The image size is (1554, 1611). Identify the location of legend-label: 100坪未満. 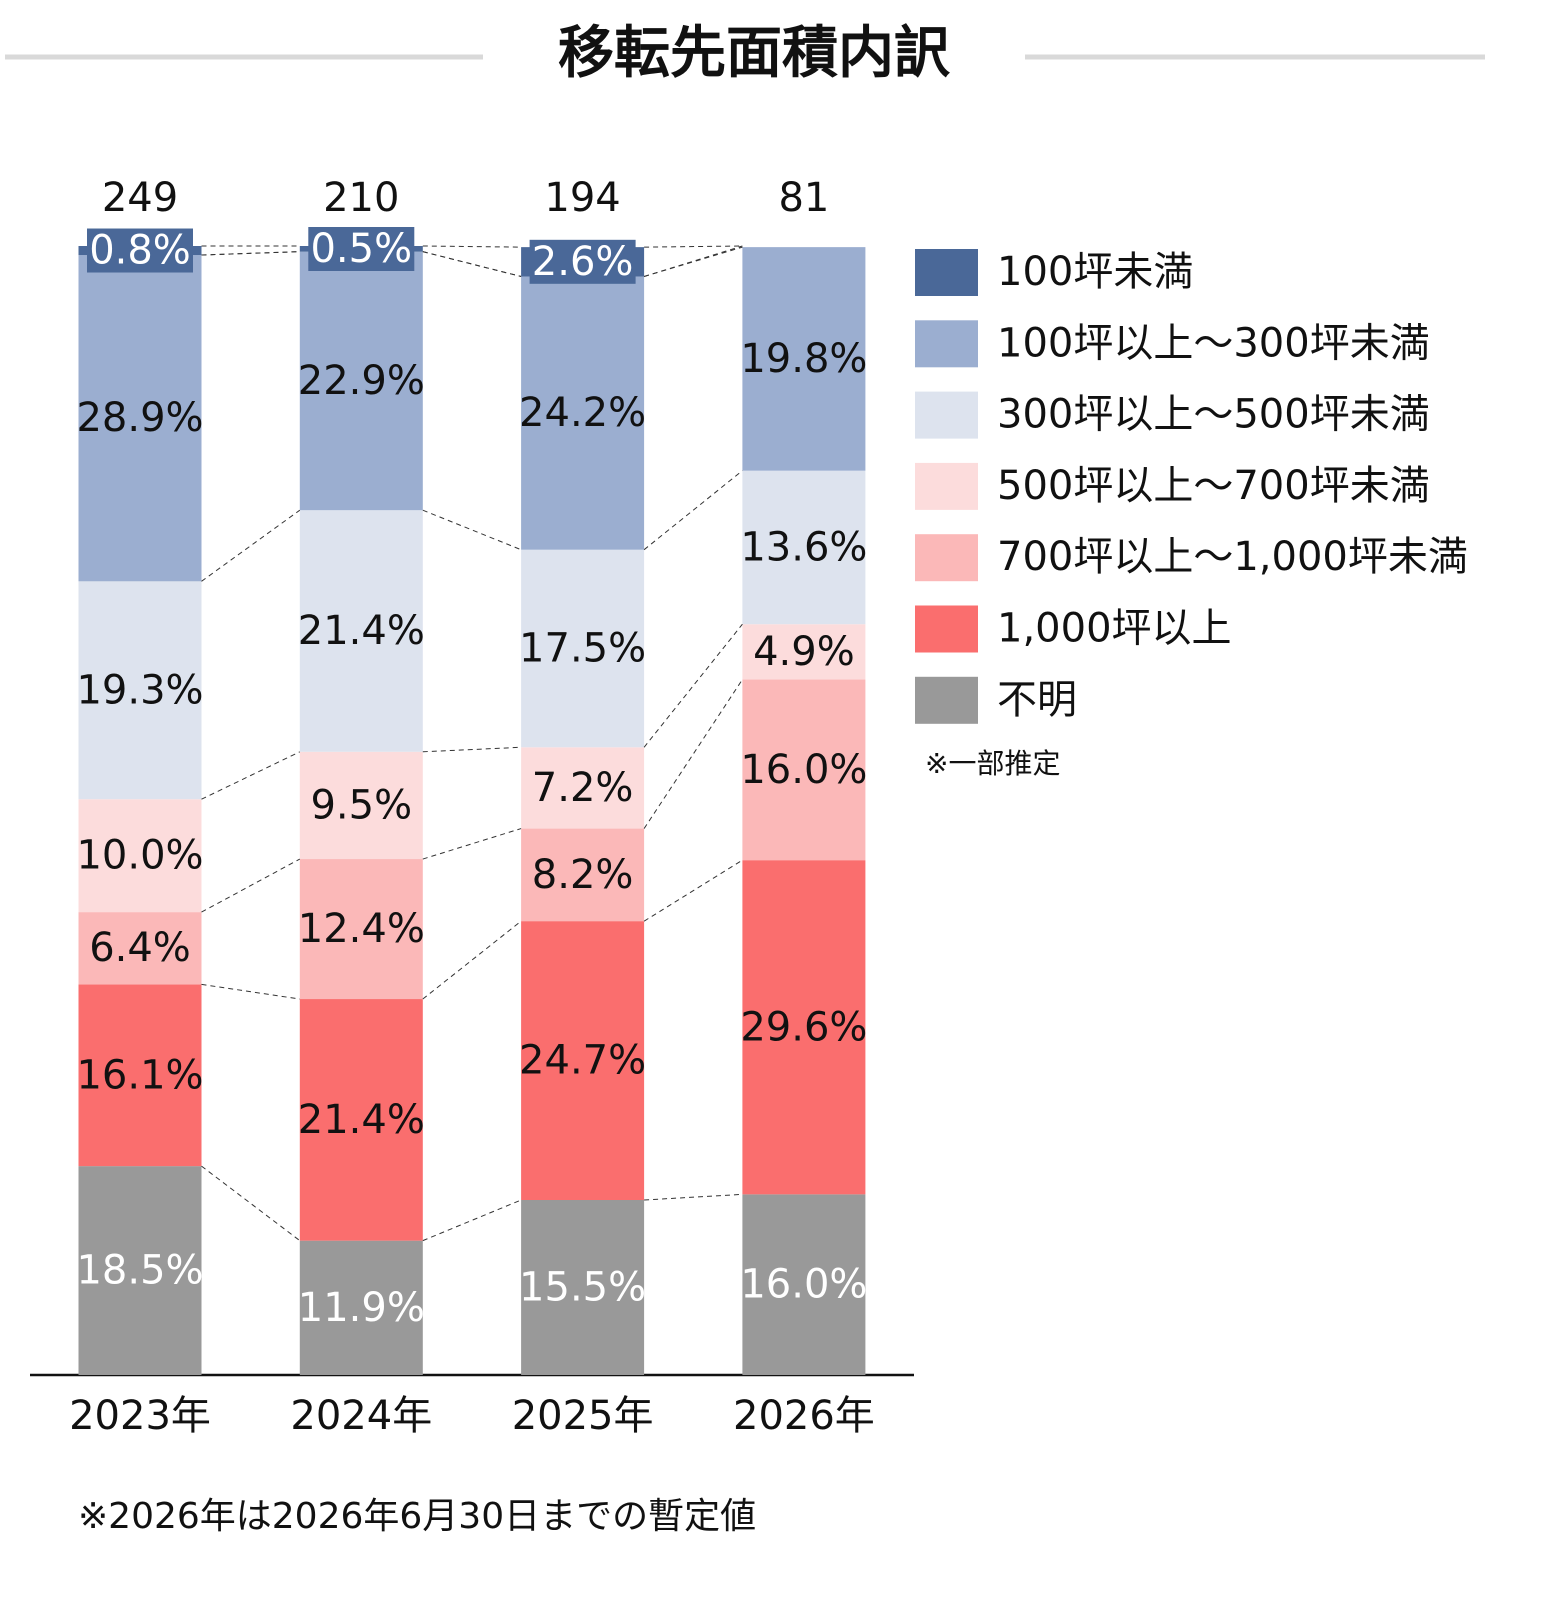
(1095, 272).